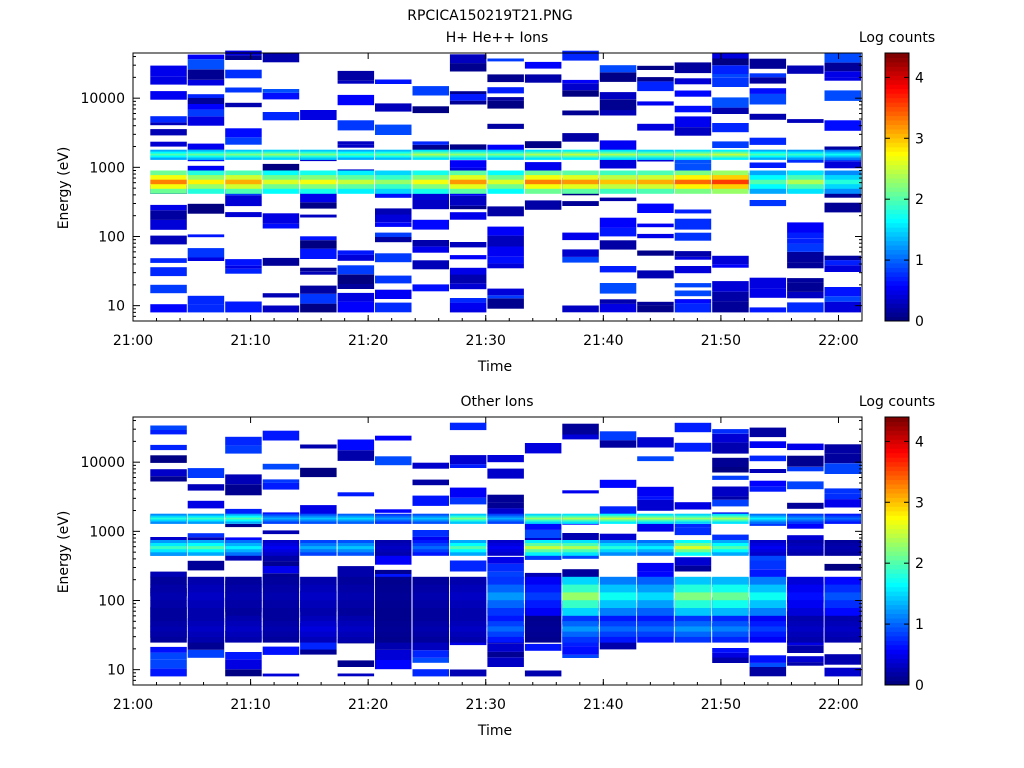 Image resolution: width=1024 pixels, height=768 pixels. I want to click on panel-1-colorbar-label: Log counts, so click(897, 38).